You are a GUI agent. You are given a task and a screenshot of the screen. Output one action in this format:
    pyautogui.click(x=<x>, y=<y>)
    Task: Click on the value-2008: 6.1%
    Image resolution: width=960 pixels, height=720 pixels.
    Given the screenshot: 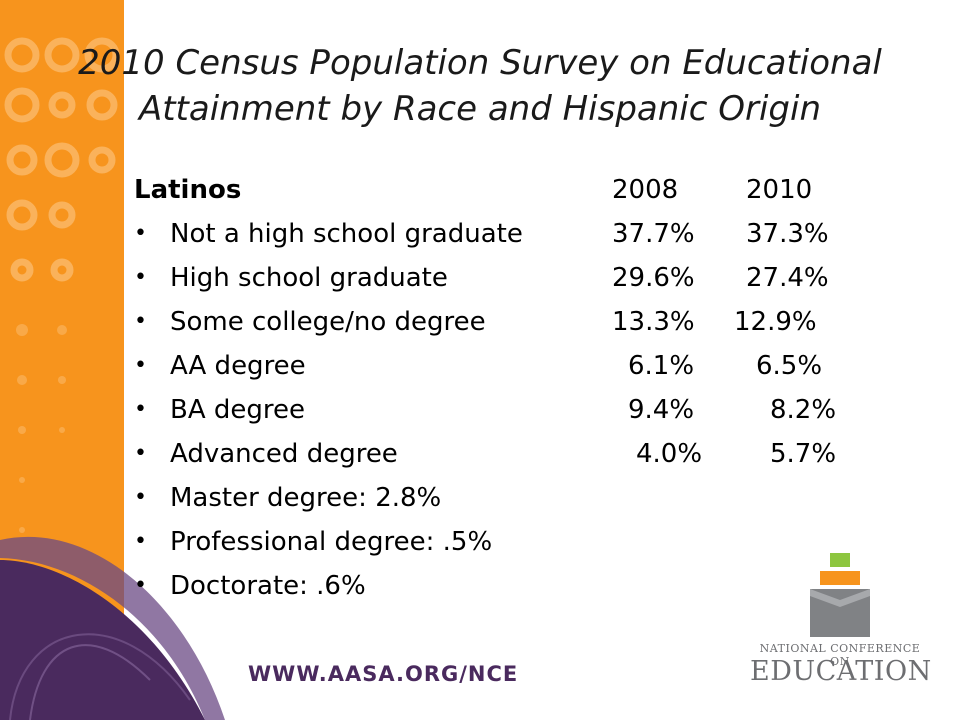 What is the action you would take?
    pyautogui.click(x=661, y=366)
    